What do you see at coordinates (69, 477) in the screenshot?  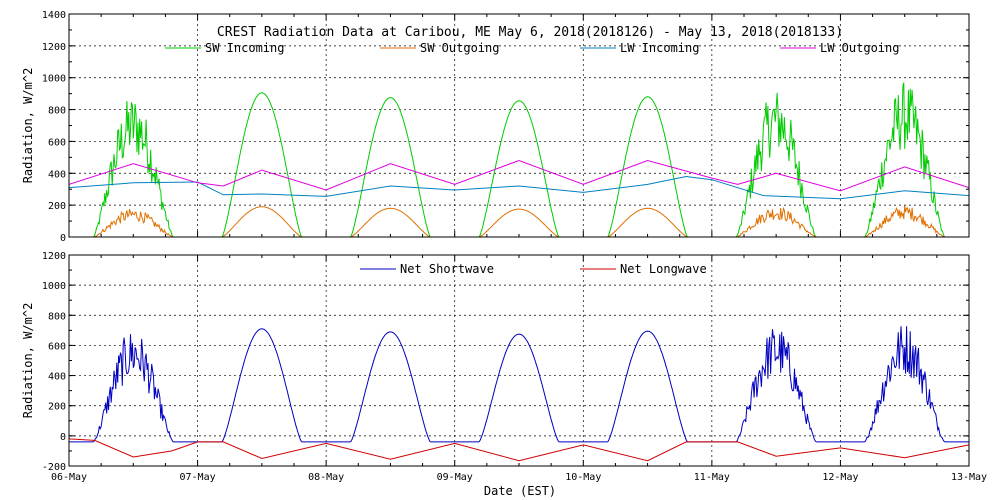 I see `x-tick-label: 06-May` at bounding box center [69, 477].